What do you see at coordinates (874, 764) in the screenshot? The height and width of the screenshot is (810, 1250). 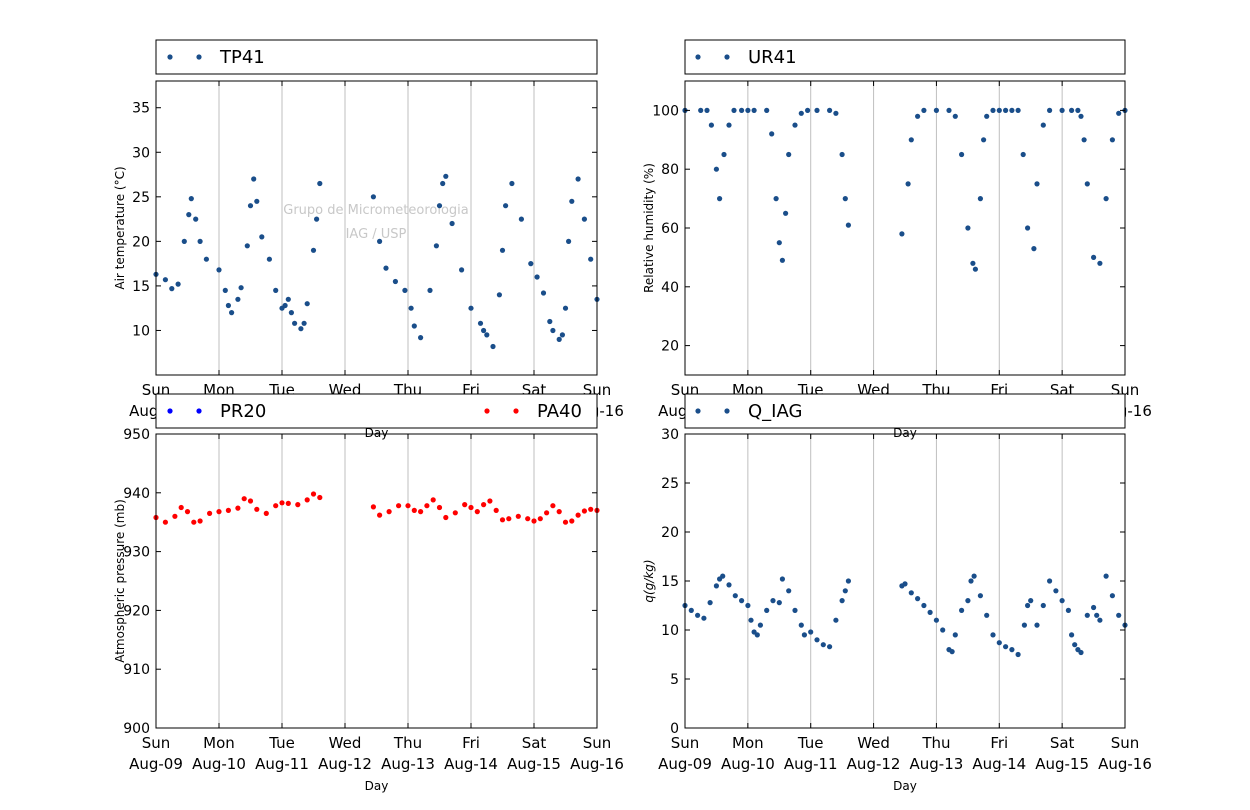 I see `x-tick-label-date: Aug-12` at bounding box center [874, 764].